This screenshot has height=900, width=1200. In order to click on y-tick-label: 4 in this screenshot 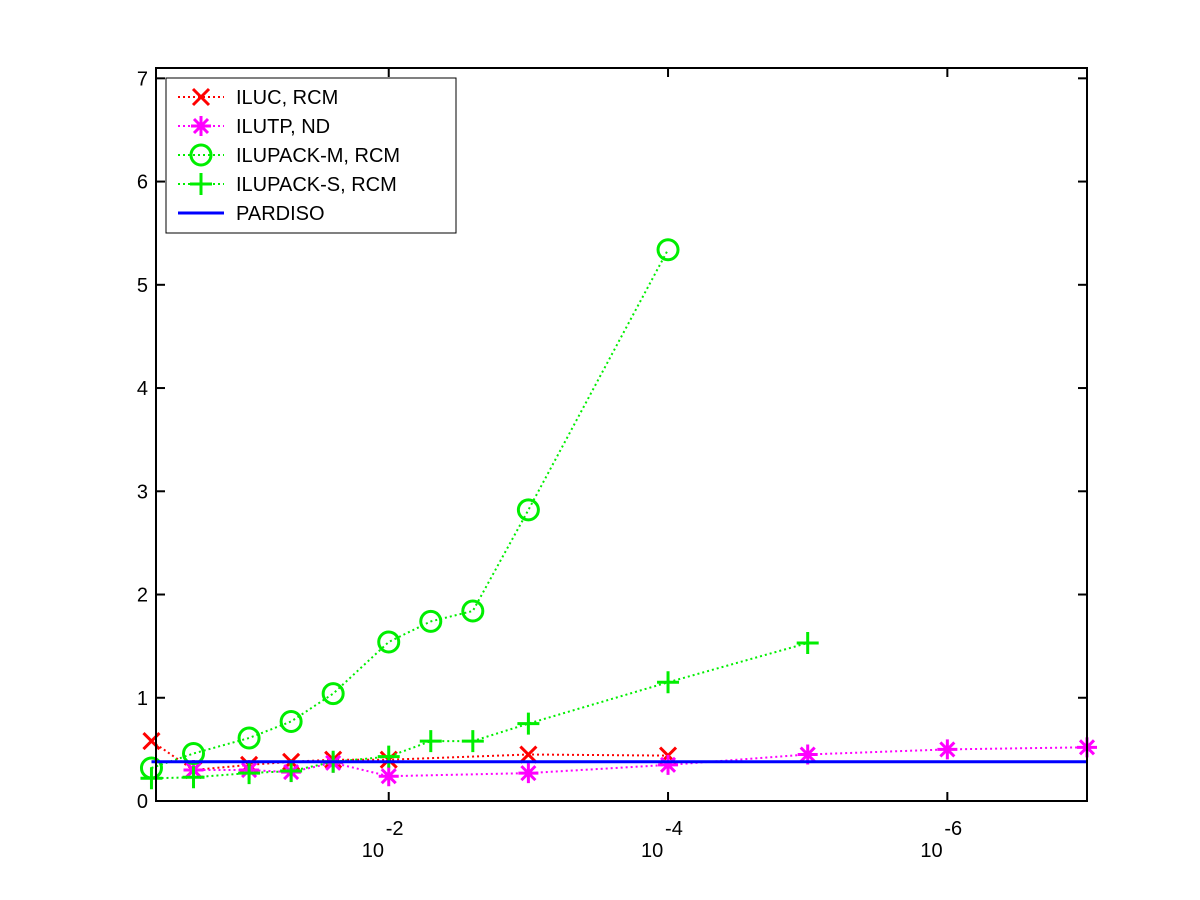, I will do `click(142, 389)`.